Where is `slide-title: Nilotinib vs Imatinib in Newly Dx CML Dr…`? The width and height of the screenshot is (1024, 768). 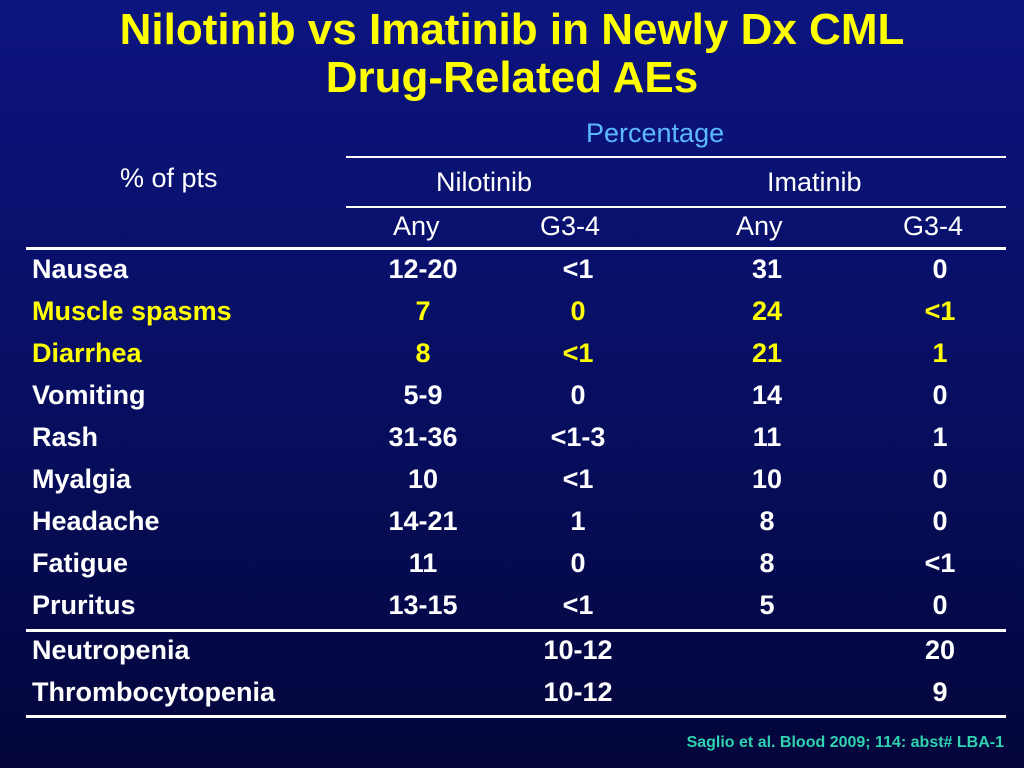 slide-title: Nilotinib vs Imatinib in Newly Dx CML Dr… is located at coordinates (512, 54).